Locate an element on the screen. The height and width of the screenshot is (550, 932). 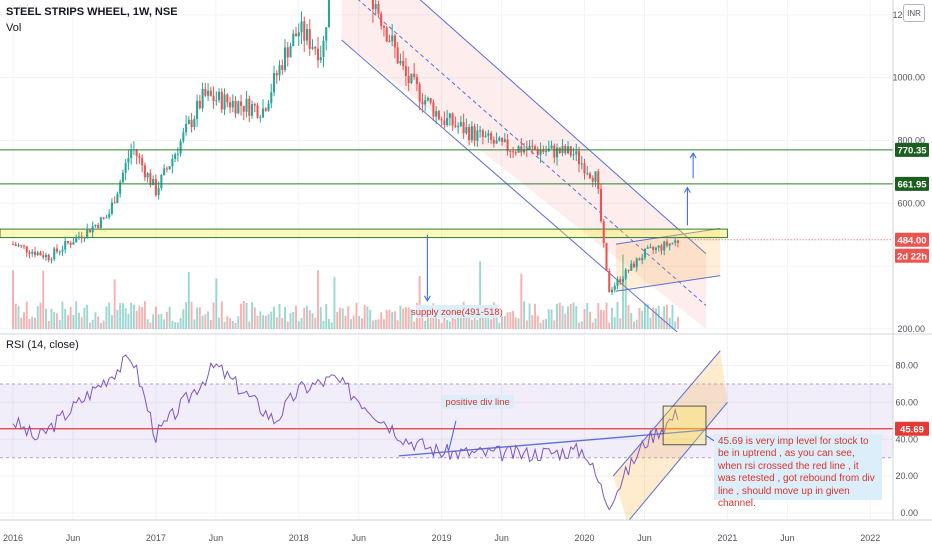
volume-legend: Vol is located at coordinates (14, 28).